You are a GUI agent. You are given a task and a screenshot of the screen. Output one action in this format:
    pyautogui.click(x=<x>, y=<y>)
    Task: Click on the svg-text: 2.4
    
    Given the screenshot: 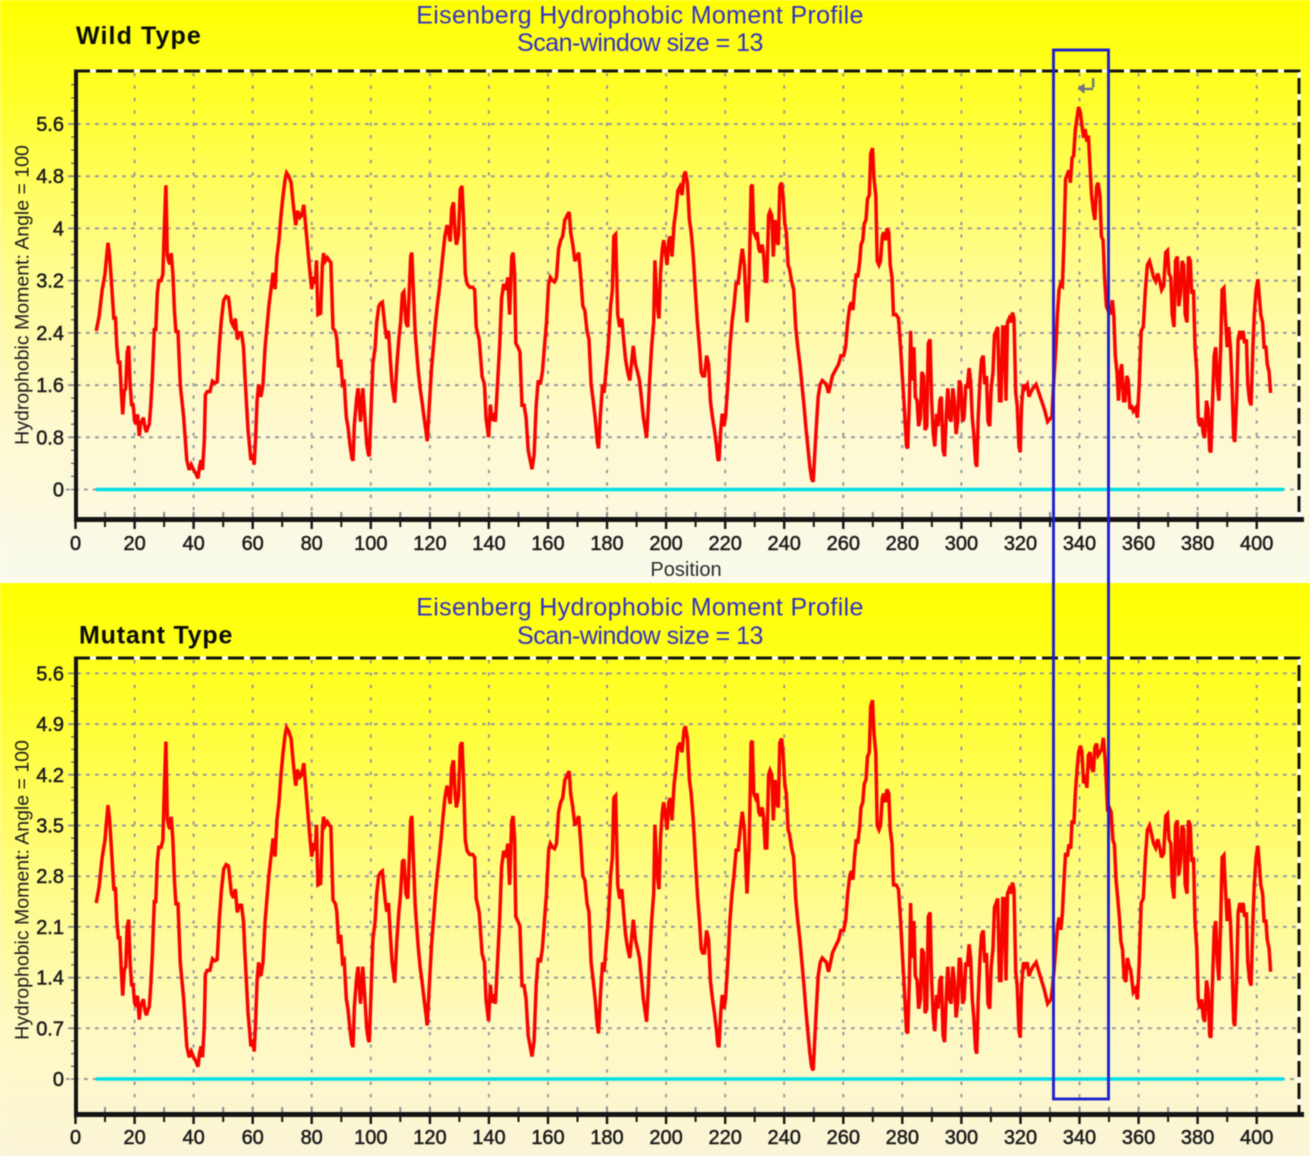 What is the action you would take?
    pyautogui.click(x=50, y=334)
    